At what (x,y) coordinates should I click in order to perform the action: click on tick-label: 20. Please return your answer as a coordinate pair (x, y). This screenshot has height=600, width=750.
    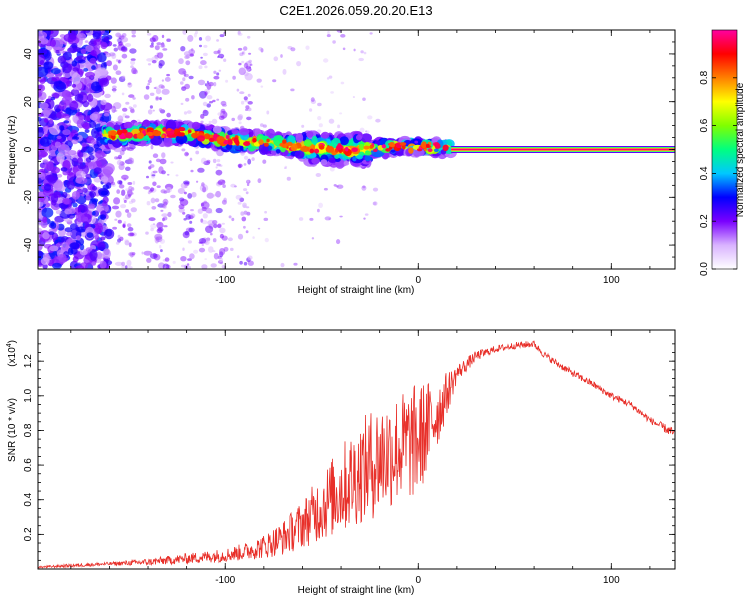
    Looking at the image, I should click on (28, 102).